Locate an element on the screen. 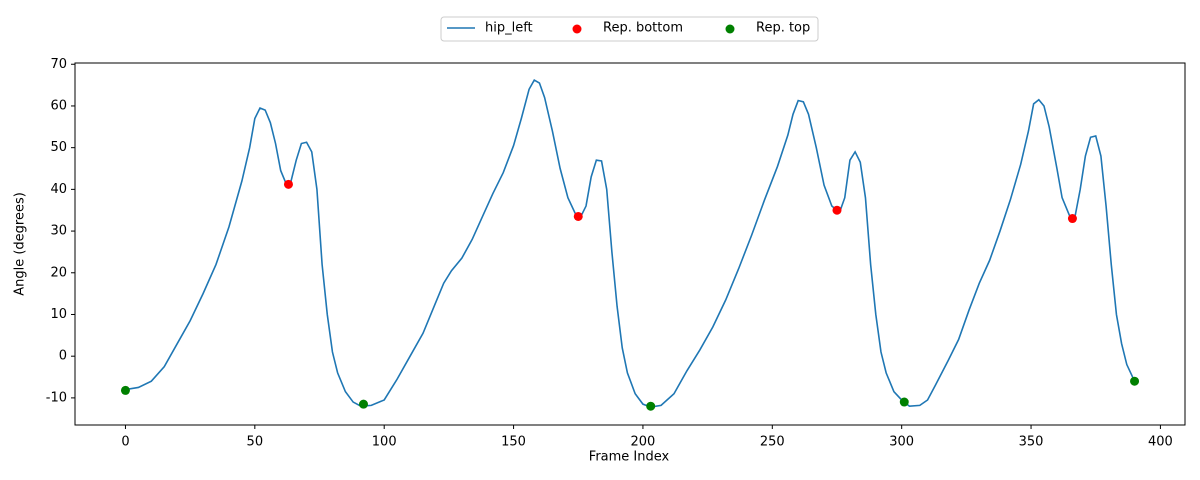 The image size is (1200, 480). legend-box is located at coordinates (629, 29).